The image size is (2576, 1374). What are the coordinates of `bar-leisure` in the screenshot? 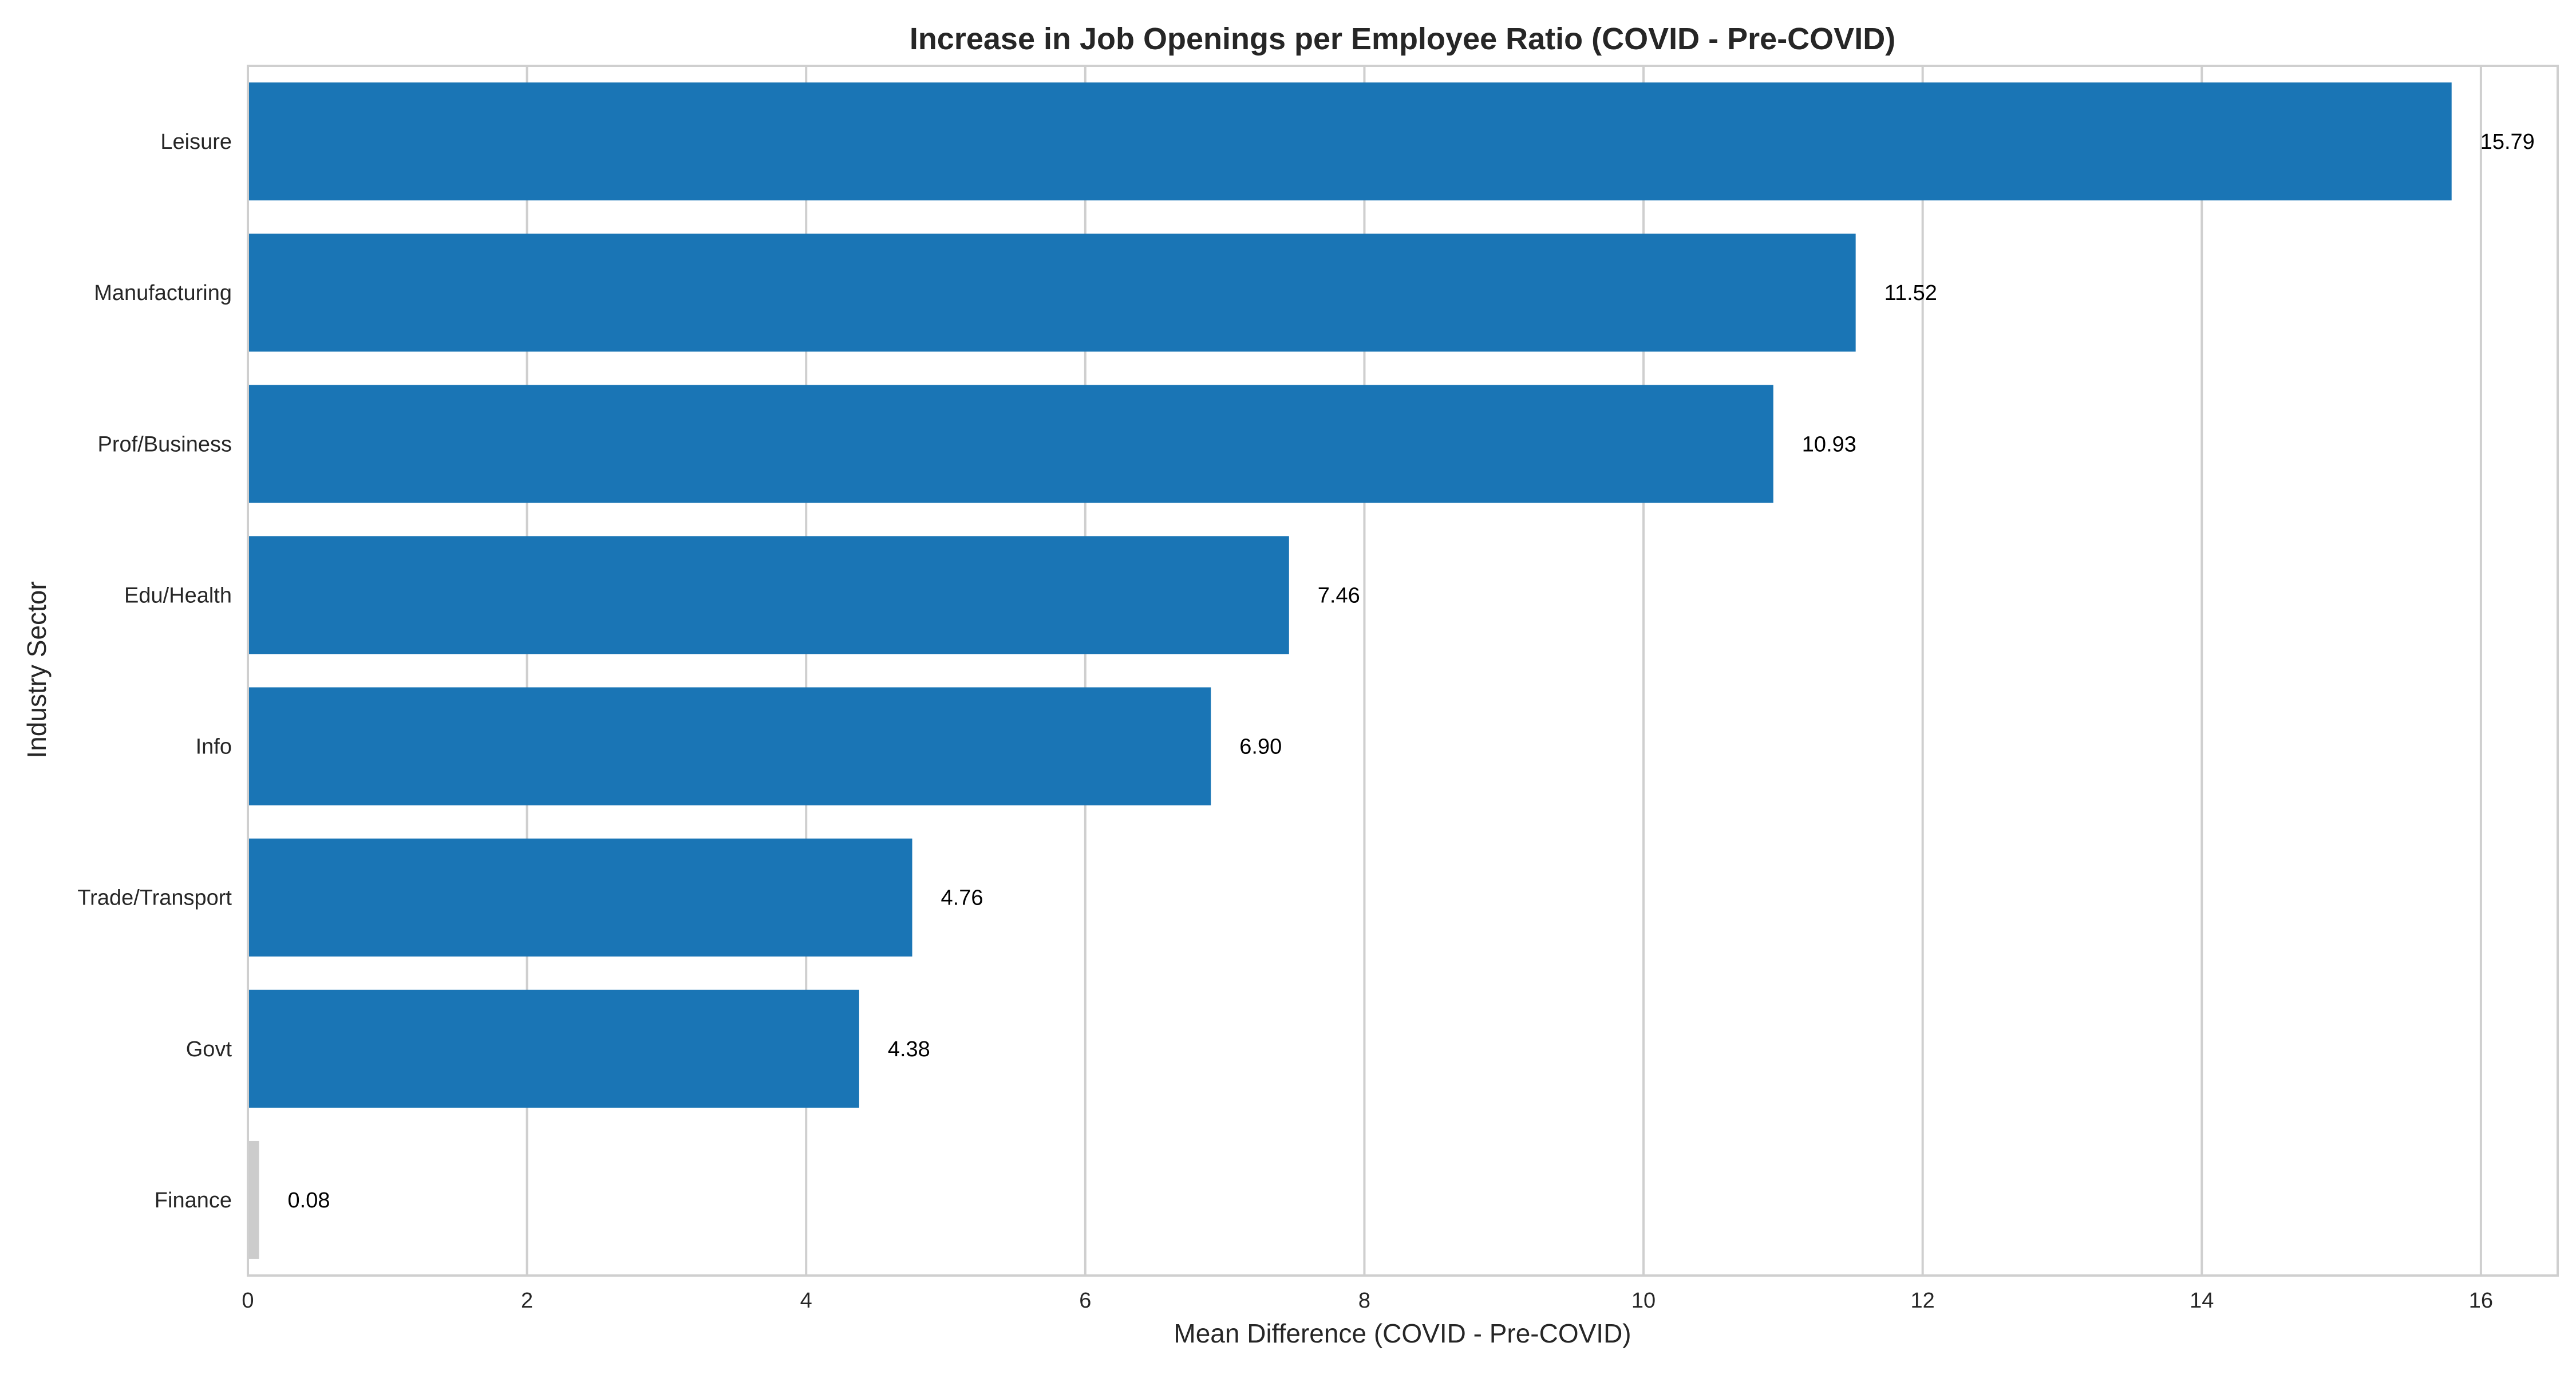 It's located at (1350, 141).